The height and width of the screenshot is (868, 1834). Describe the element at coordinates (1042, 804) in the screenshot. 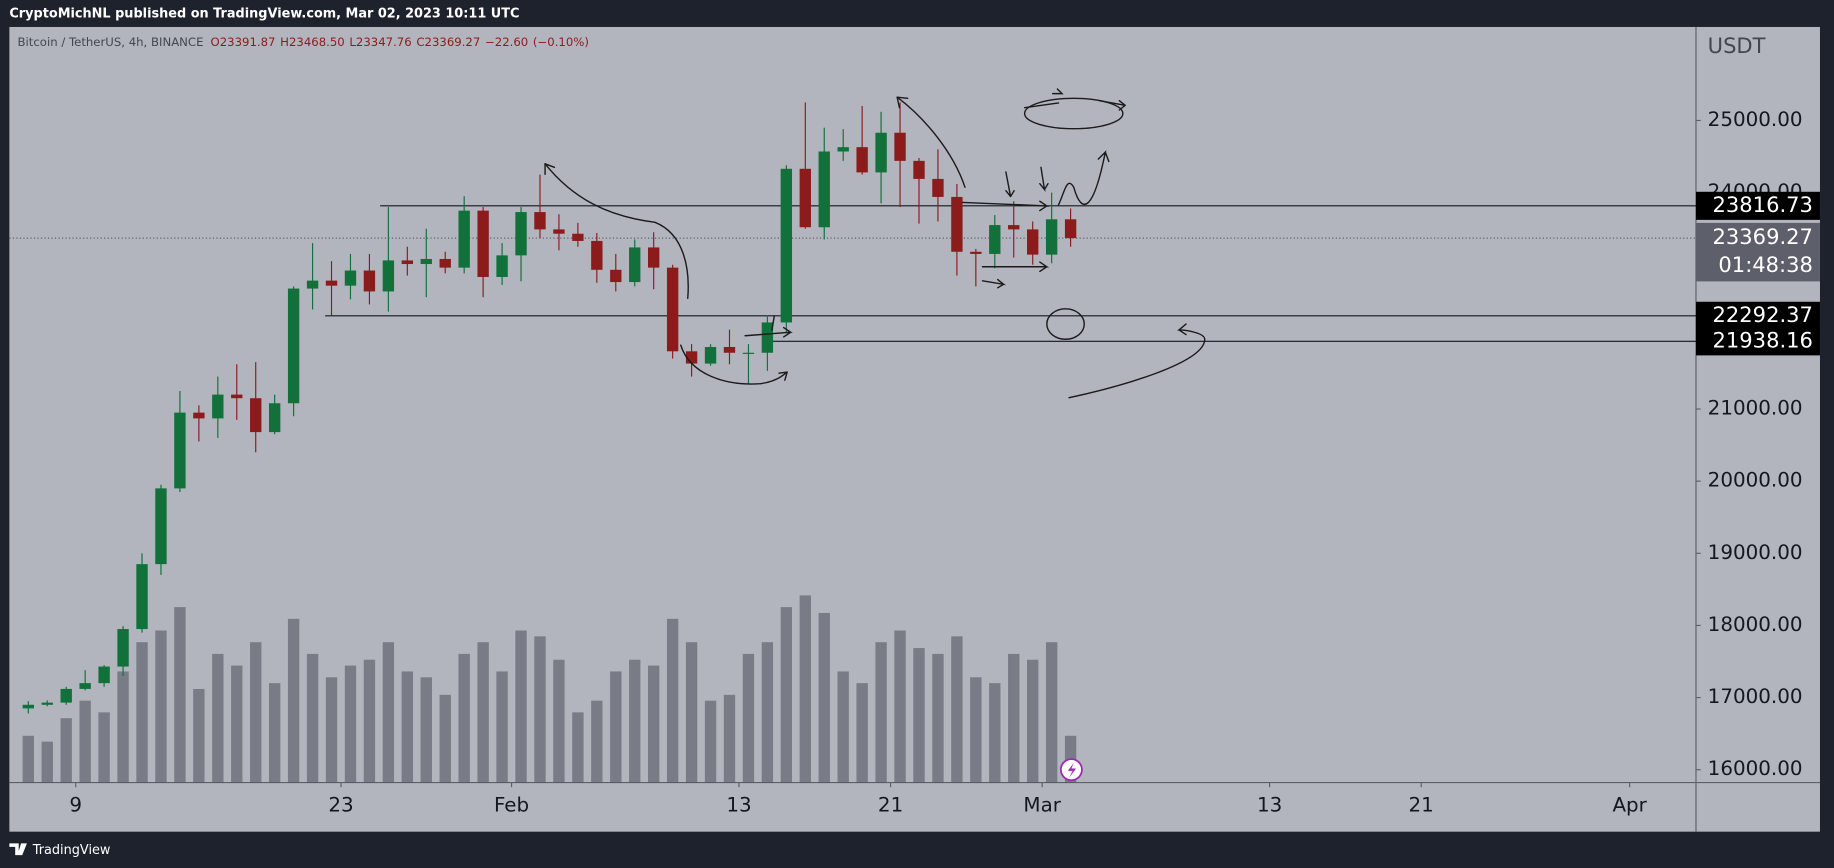

I see `x-tick-label: Mar` at that location.